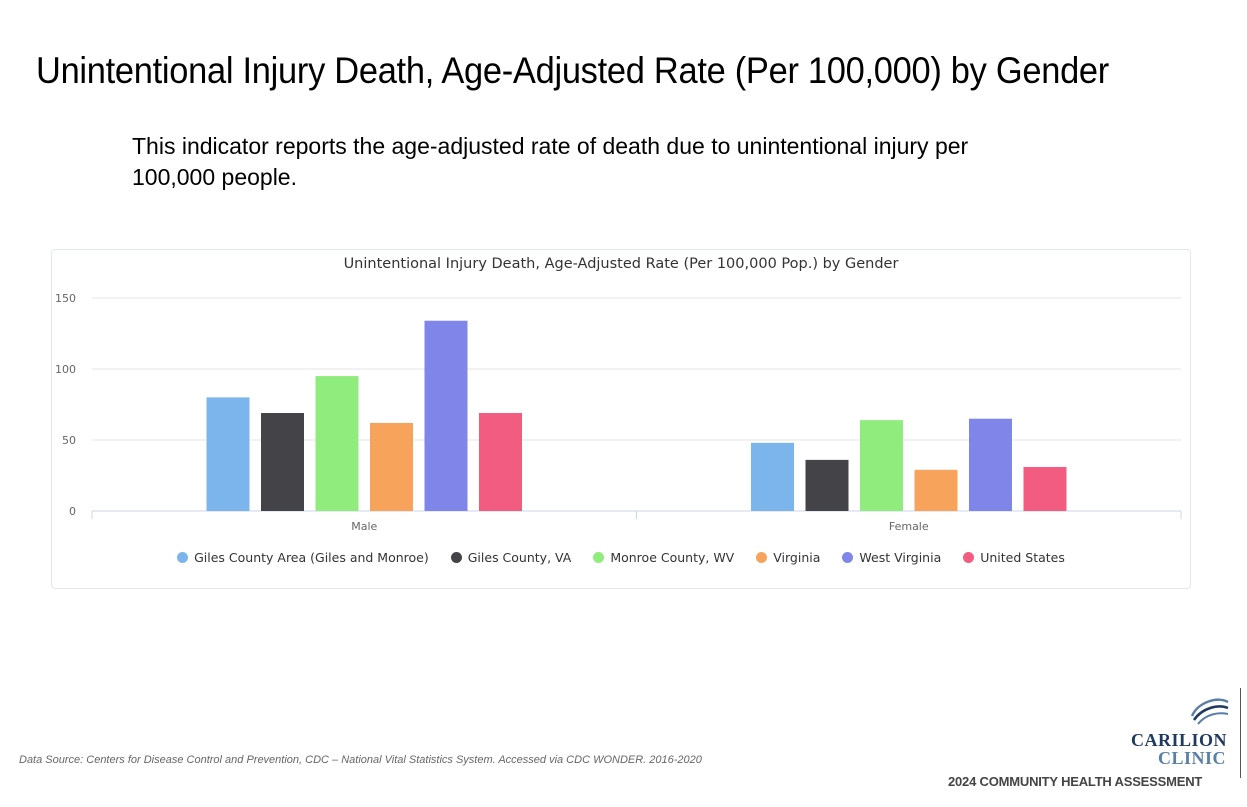 This screenshot has width=1247, height=807. Describe the element at coordinates (337, 443) in the screenshot. I see `bar-monroe-county-wv-male` at that location.